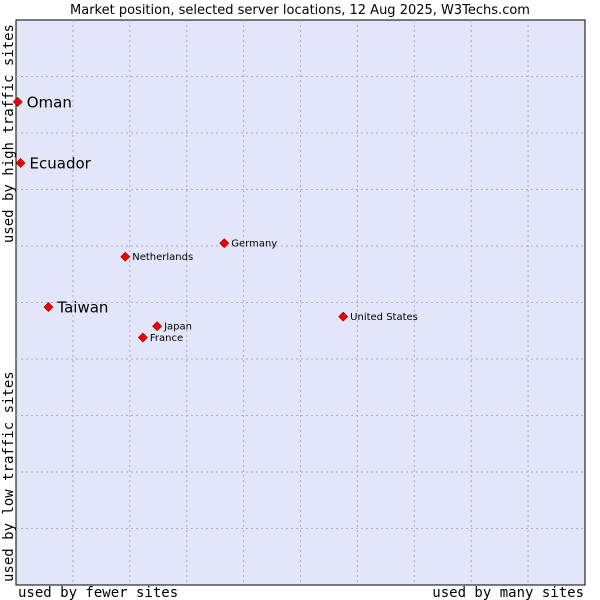 The width and height of the screenshot is (600, 600). I want to click on point-label-ecuador: Ecuador, so click(61, 163).